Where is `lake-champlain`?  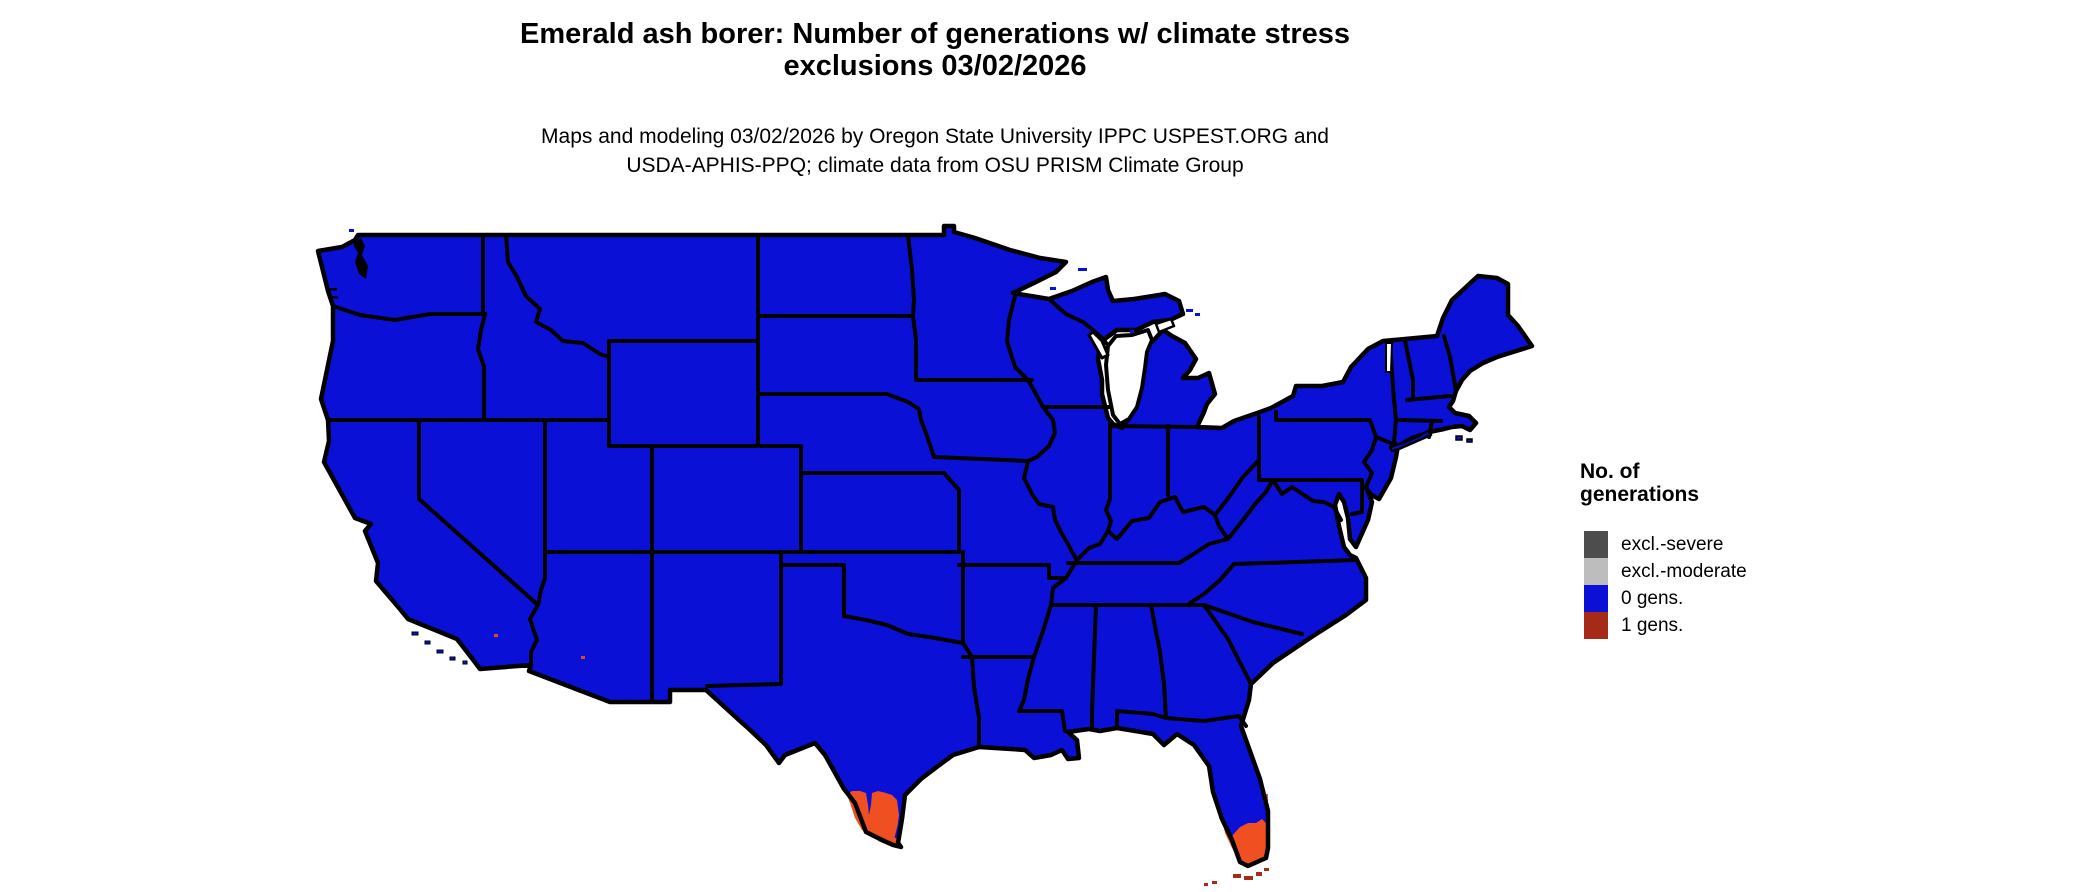 lake-champlain is located at coordinates (1389, 357).